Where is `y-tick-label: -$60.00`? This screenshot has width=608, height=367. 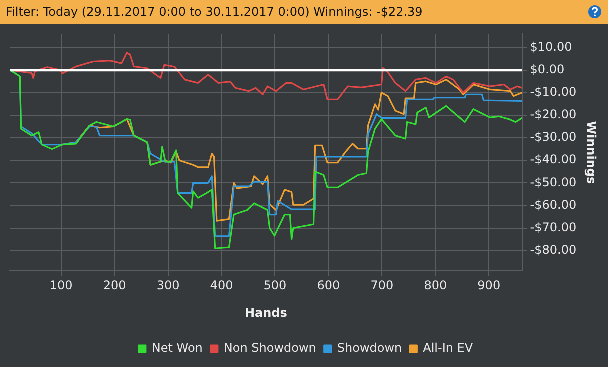 y-tick-label: -$60.00 is located at coordinates (553, 205).